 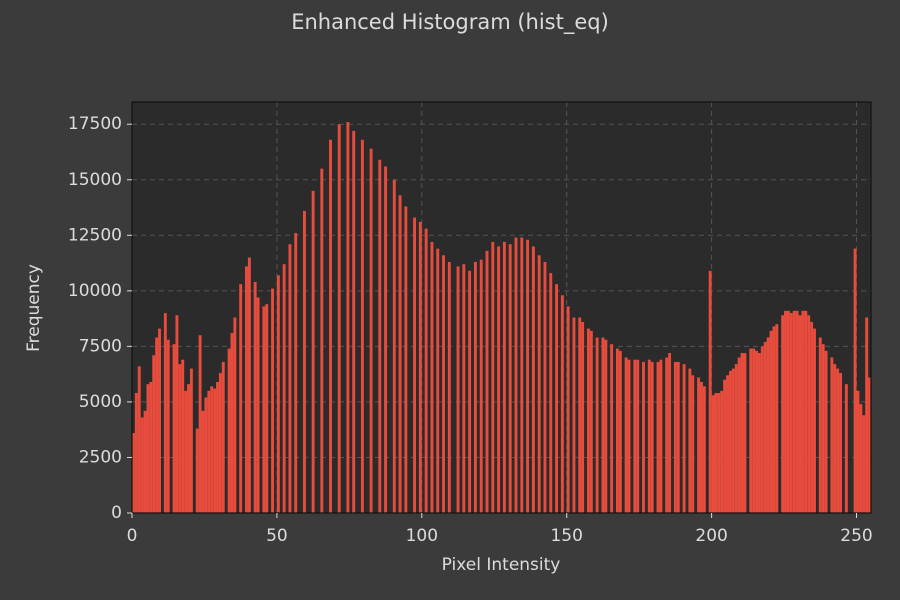 I want to click on y-tick-label: 17500, so click(x=95, y=124).